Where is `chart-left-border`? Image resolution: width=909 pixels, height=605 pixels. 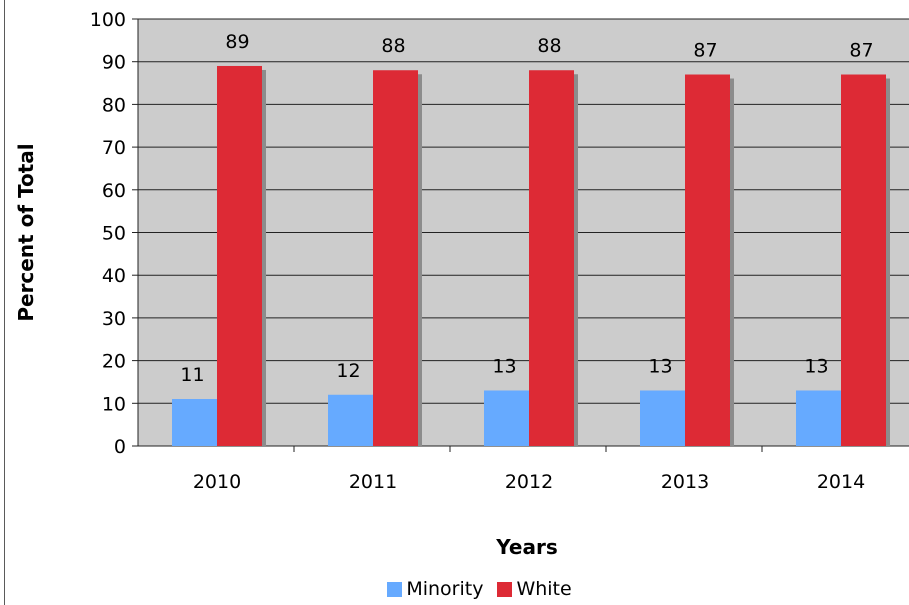
chart-left-border is located at coordinates (4, 302).